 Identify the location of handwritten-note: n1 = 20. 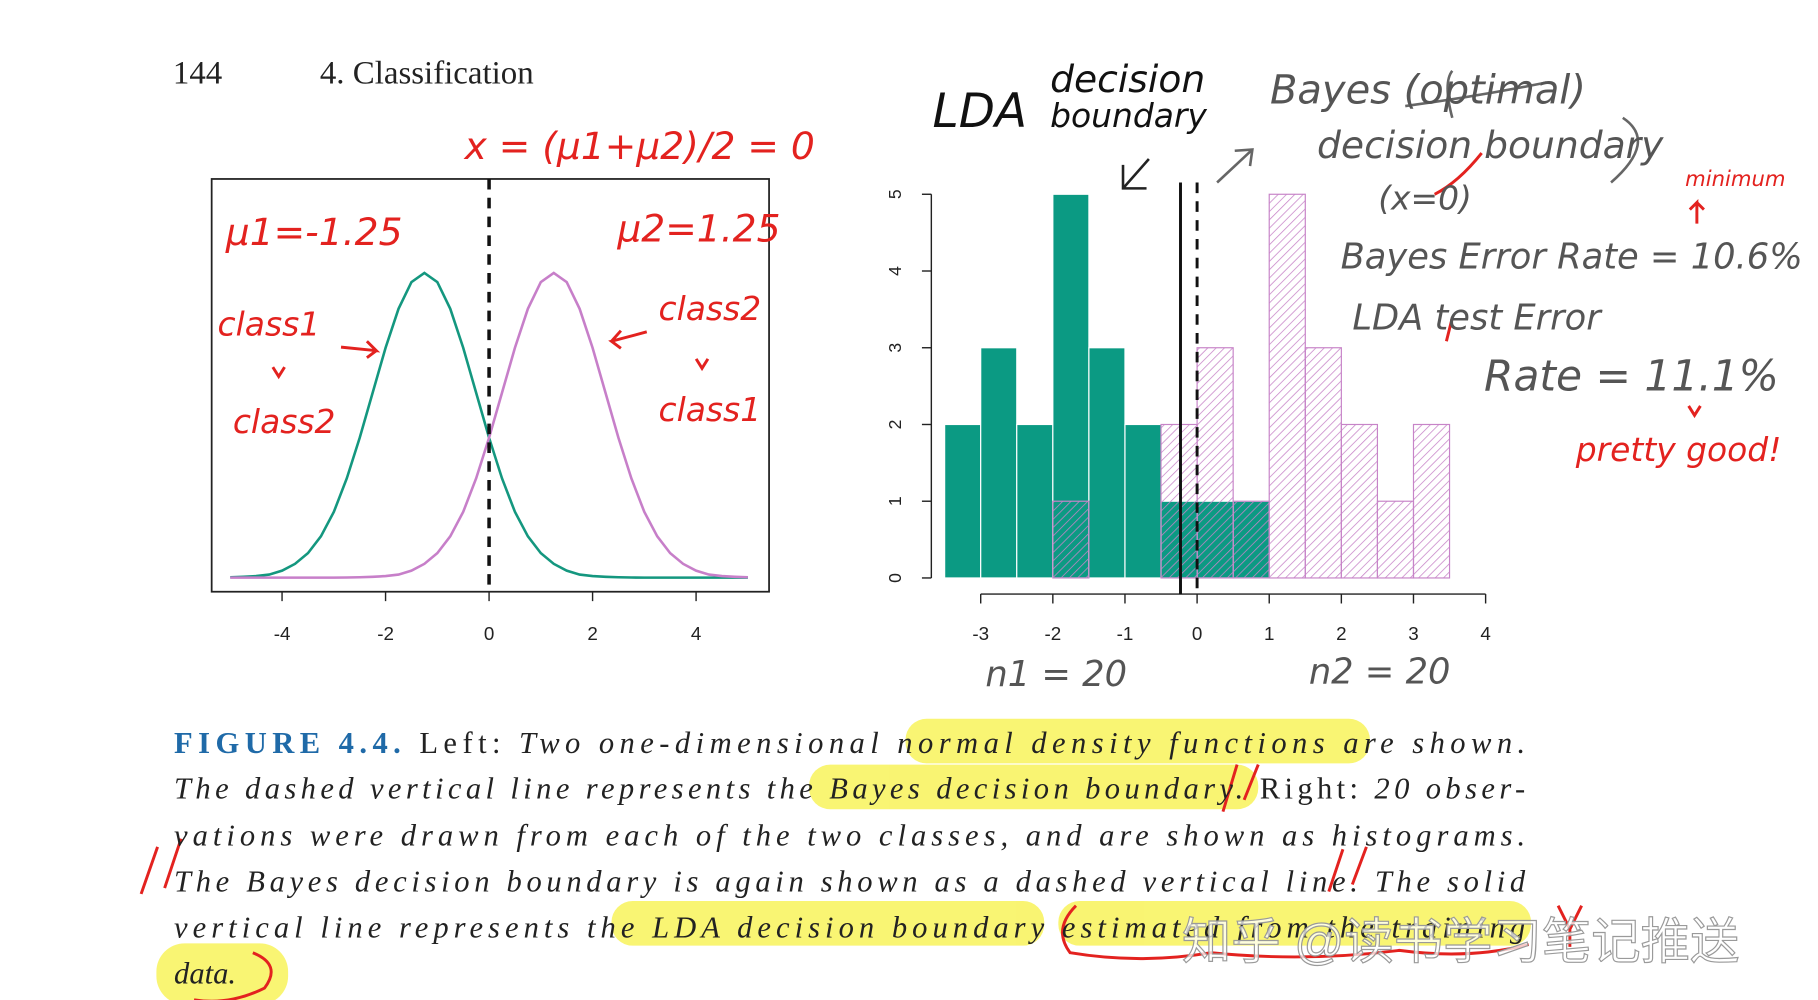
(1056, 674).